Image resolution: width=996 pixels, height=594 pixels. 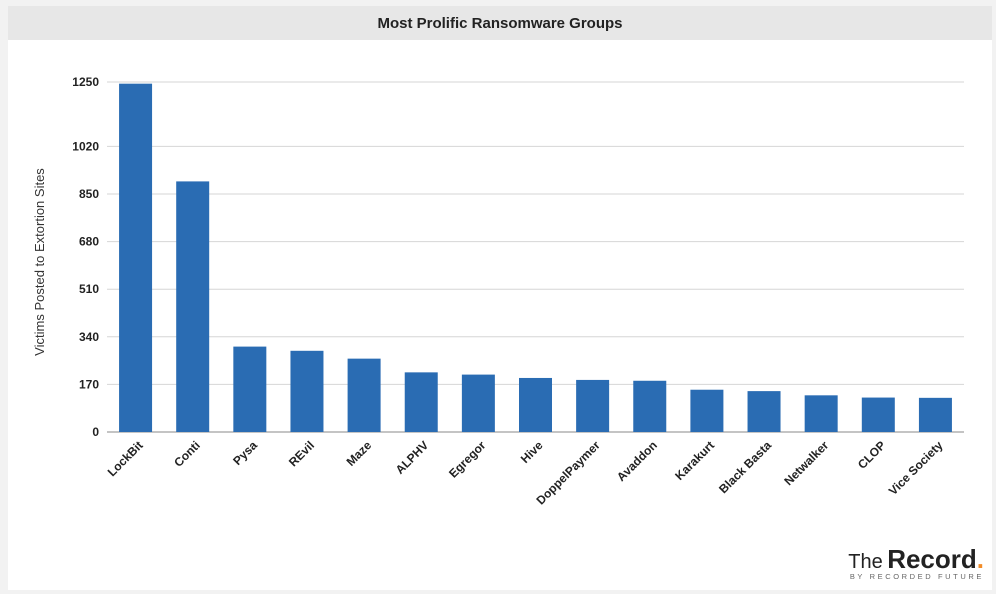 What do you see at coordinates (637, 461) in the screenshot?
I see `x-tick-label: Avaddon` at bounding box center [637, 461].